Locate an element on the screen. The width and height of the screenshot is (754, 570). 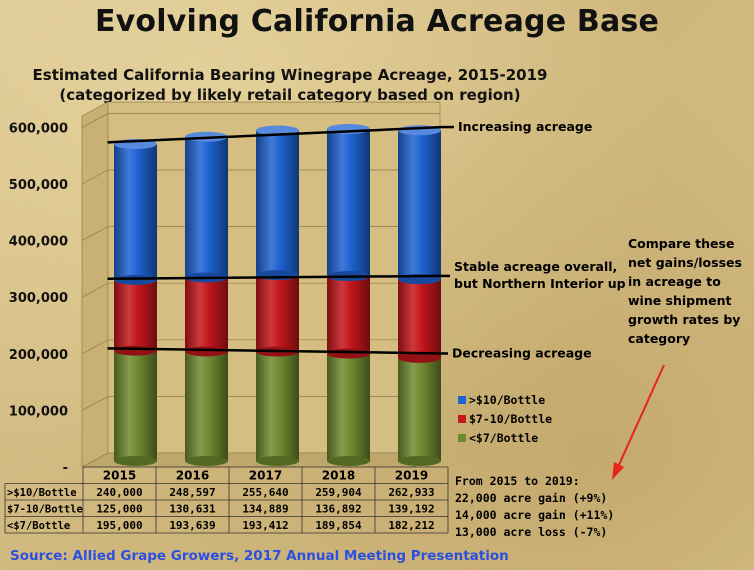
y-tick-label: 400,000 is located at coordinates (38, 242).